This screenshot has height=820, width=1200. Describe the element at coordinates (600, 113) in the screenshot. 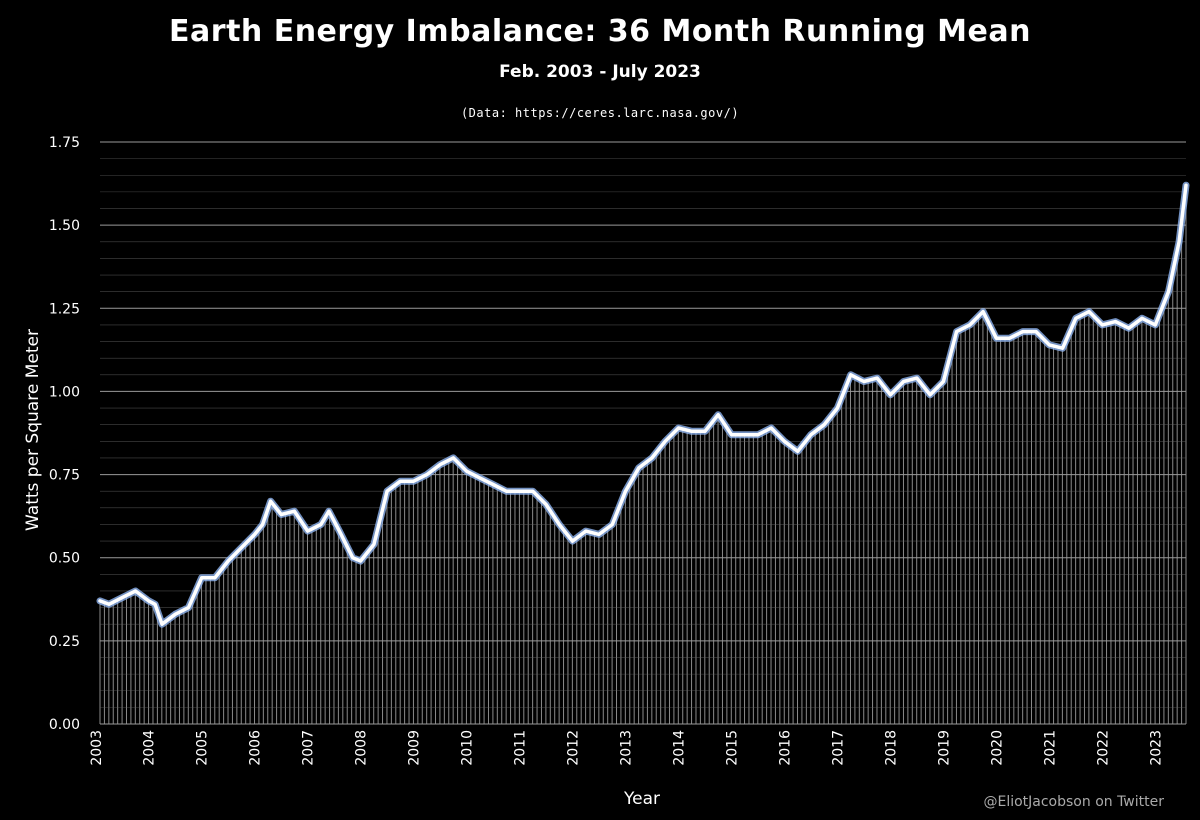

I see `data-source-note: (Data: https://ceres.larc.nasa.gov/)` at that location.